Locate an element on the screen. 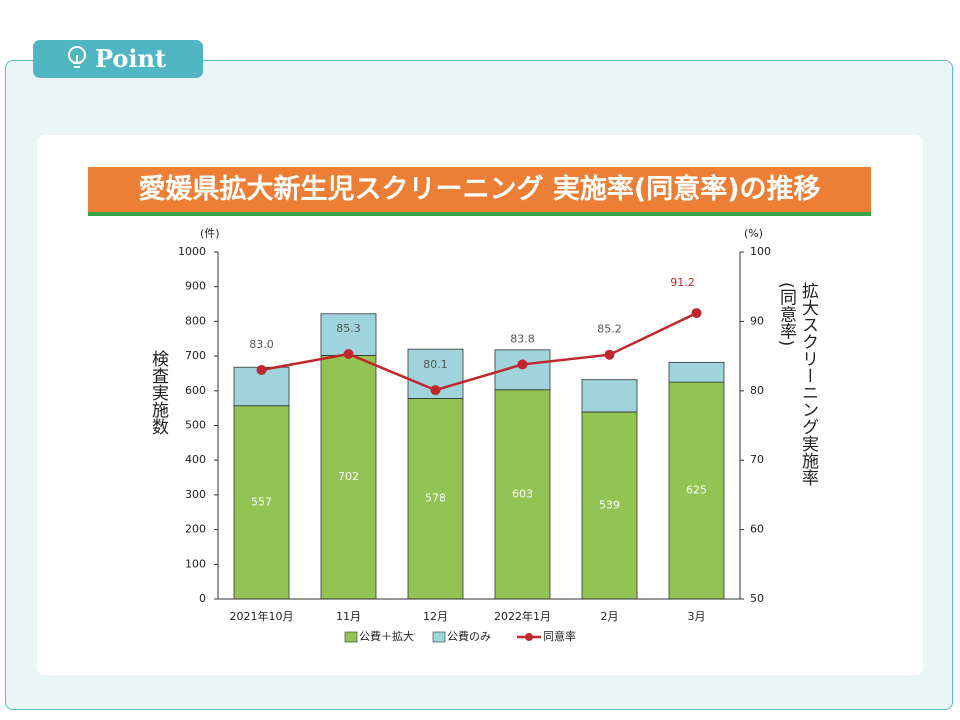 The width and height of the screenshot is (960, 720). y2-tick-label: 60 is located at coordinates (757, 529).